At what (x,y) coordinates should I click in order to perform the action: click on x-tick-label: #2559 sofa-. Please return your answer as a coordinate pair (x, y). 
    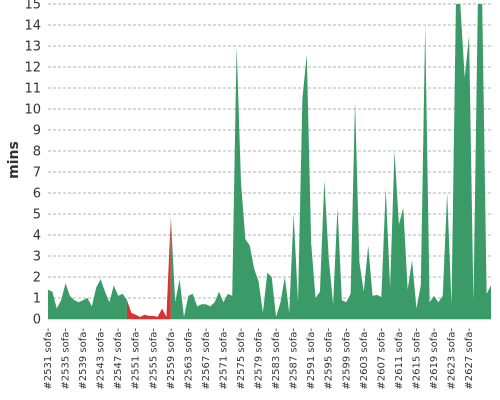
    Looking at the image, I should click on (171, 359).